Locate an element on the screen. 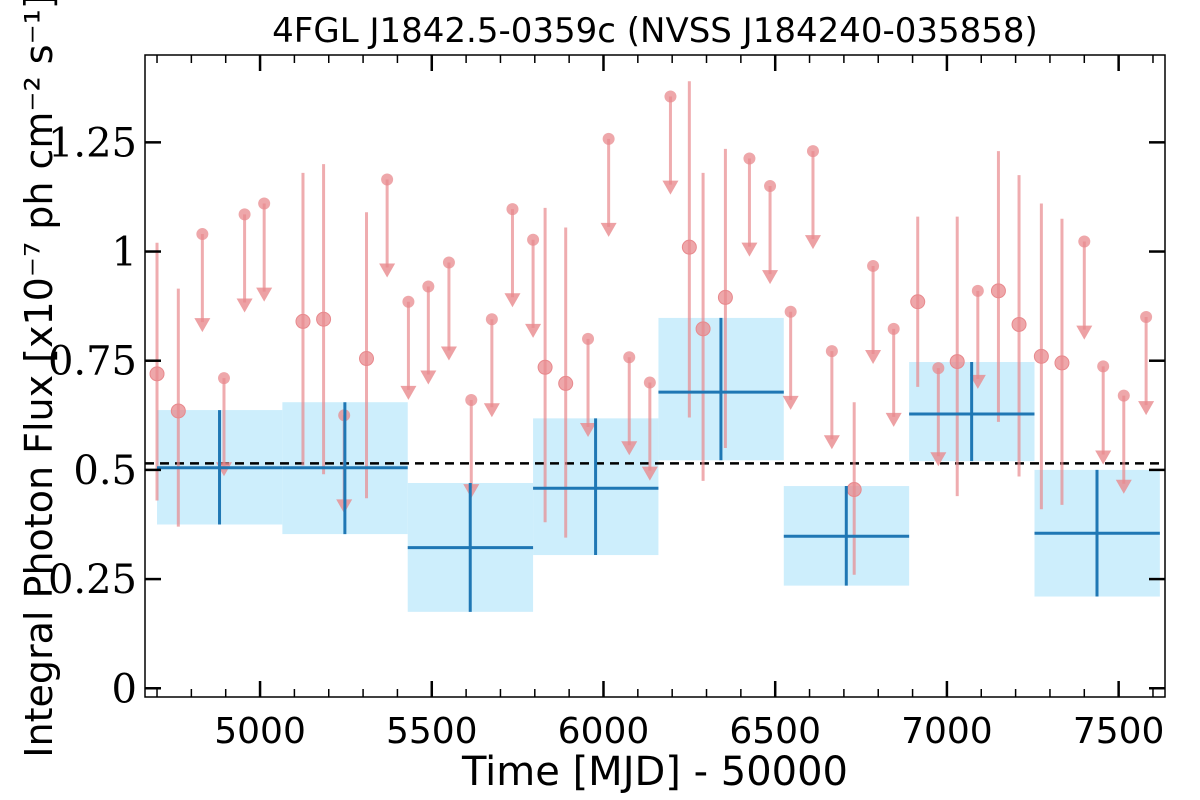 The image size is (1200, 800). x-tick-label: 6000 is located at coordinates (604, 731).